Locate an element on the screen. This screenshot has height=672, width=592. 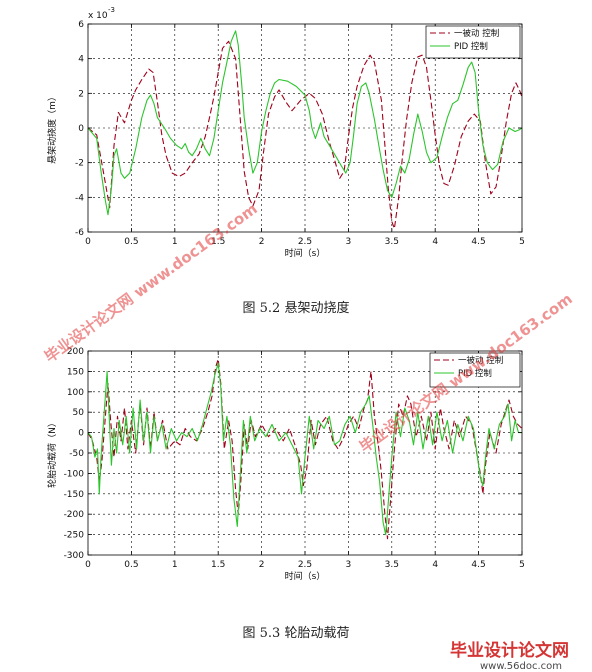
y-tick-label: -250 is located at coordinates (74, 536).